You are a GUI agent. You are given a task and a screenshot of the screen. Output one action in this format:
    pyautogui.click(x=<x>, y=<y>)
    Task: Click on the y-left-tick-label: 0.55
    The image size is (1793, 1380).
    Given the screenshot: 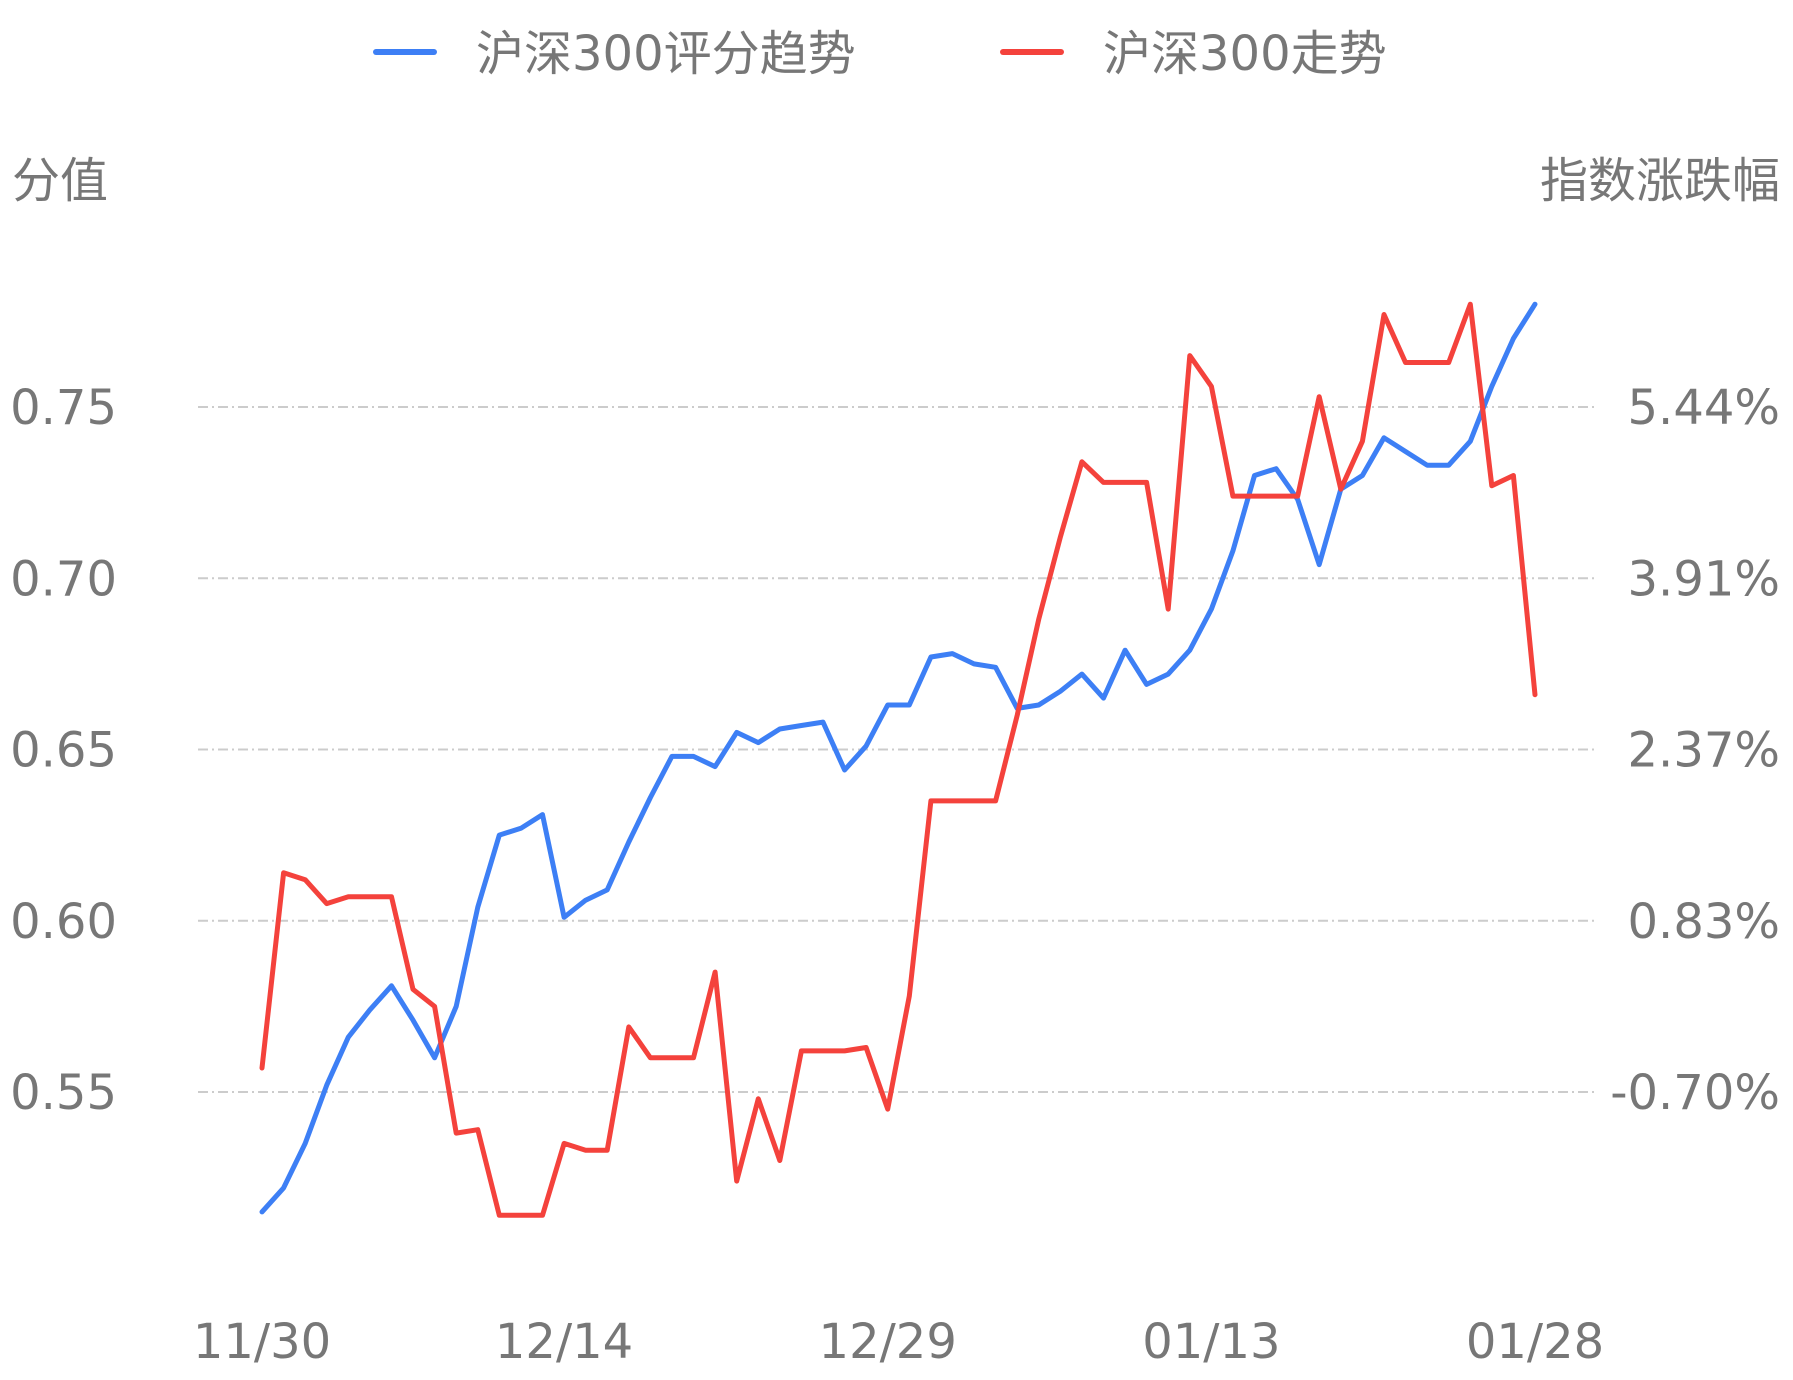 What is the action you would take?
    pyautogui.click(x=63, y=1093)
    